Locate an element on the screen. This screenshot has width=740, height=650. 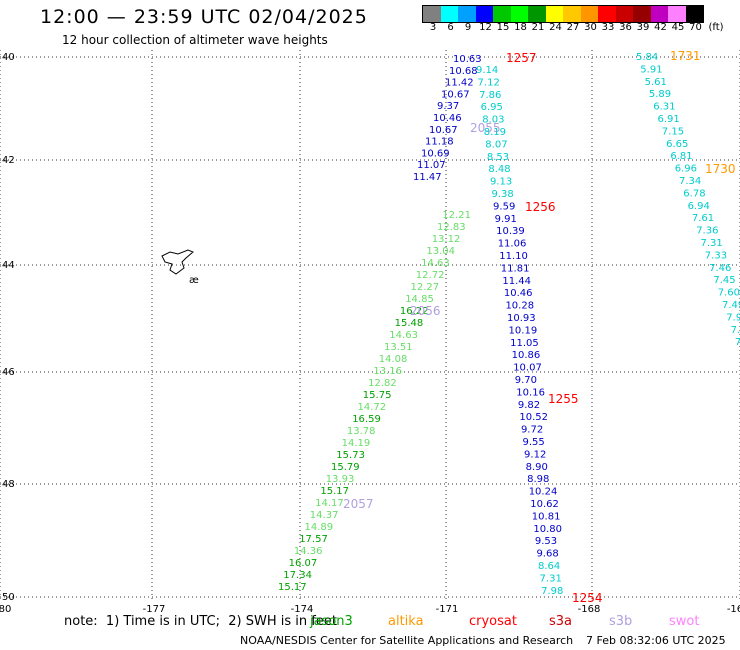
island-outline: æ is located at coordinates (180, 267).